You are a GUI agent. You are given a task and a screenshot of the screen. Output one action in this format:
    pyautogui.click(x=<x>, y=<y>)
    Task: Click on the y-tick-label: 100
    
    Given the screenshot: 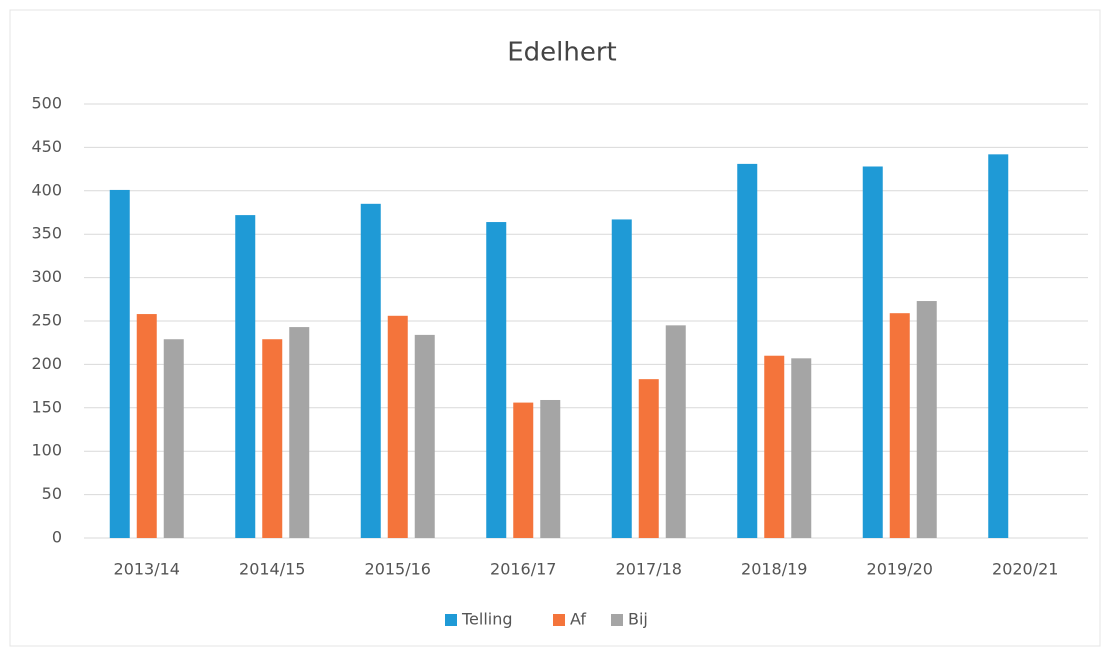 What is the action you would take?
    pyautogui.click(x=46, y=450)
    